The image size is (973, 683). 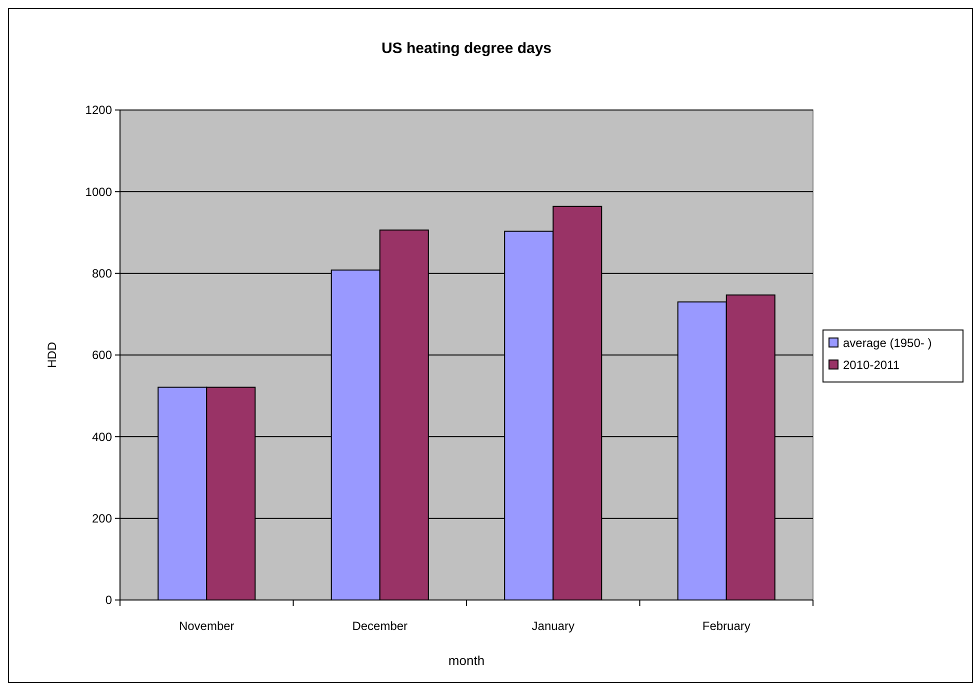 What do you see at coordinates (871, 365) in the screenshot?
I see `legend-label: 2010-2011` at bounding box center [871, 365].